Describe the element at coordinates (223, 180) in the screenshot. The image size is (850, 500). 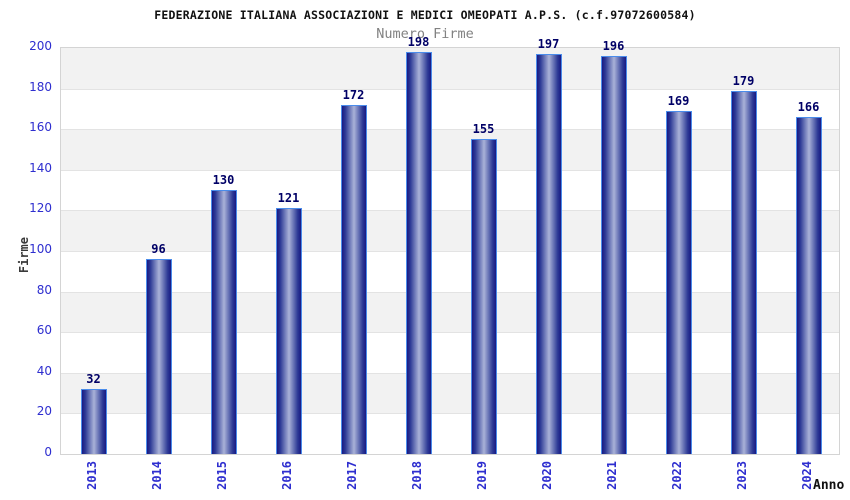
I see `bar-value-label: 130` at that location.